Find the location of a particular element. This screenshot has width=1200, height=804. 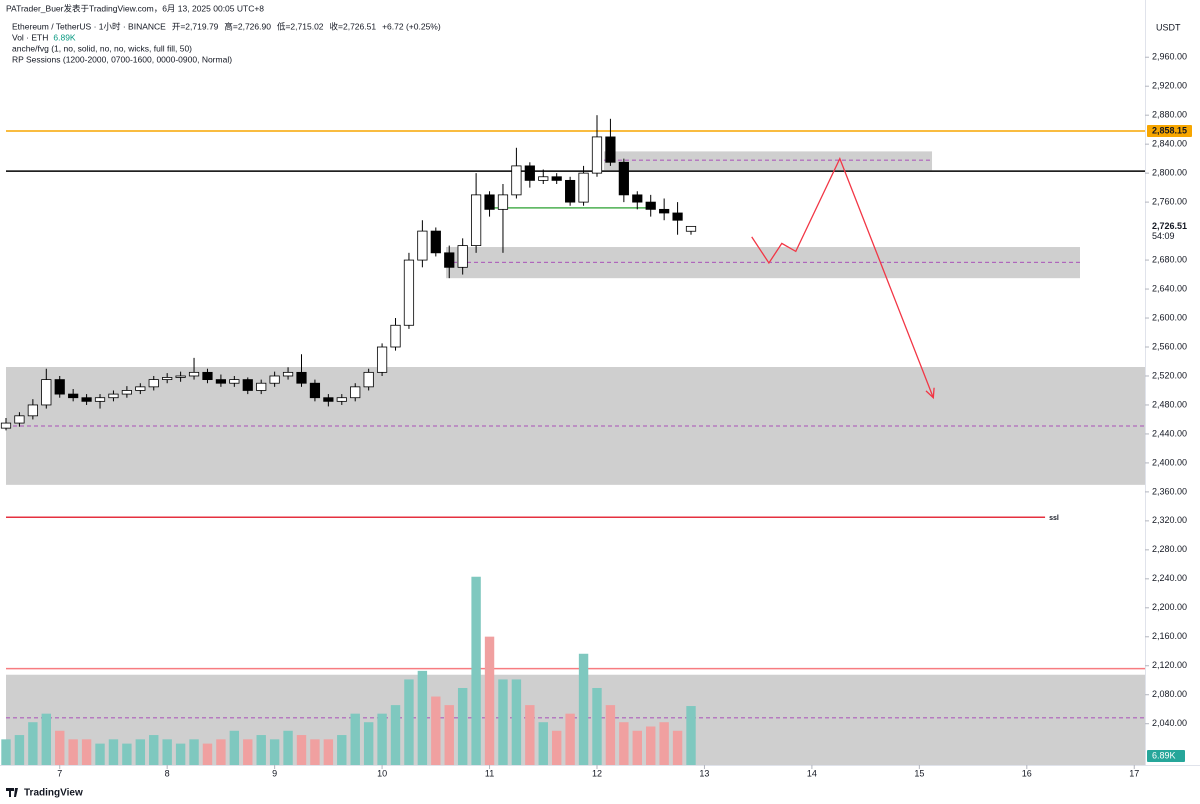

brand: TradingView is located at coordinates (53, 793).